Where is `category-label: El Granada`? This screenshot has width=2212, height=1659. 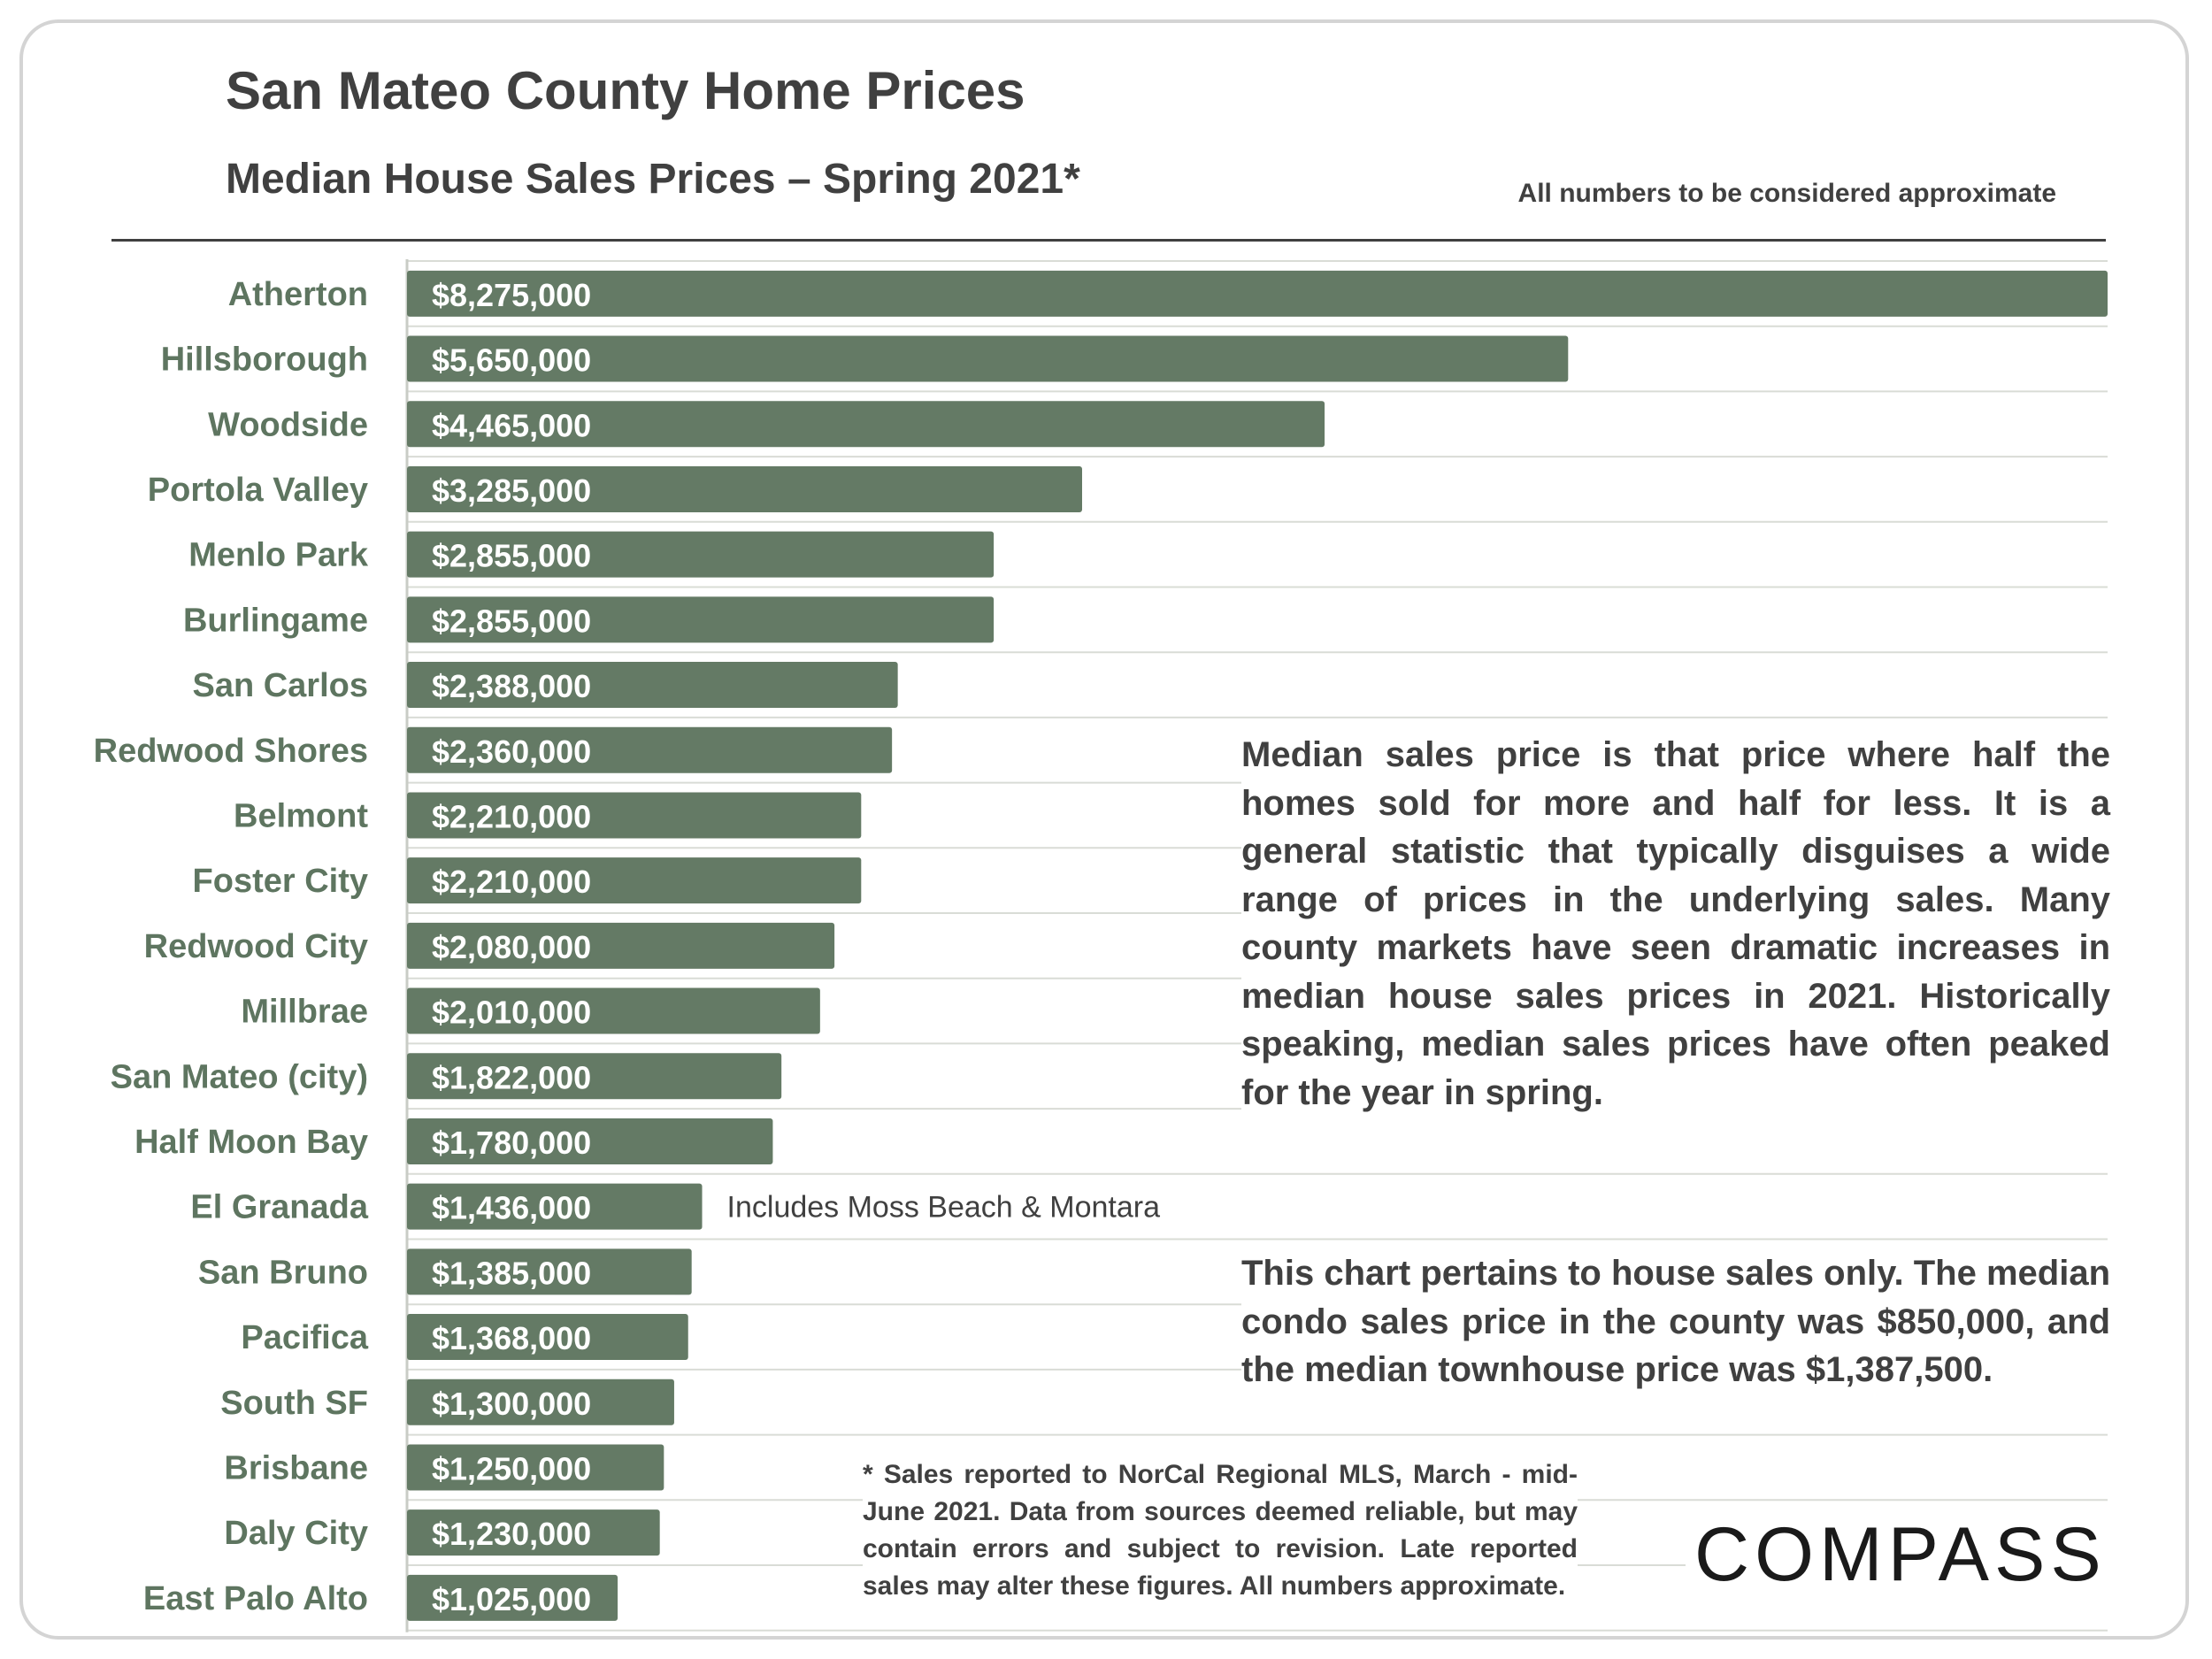
category-label: El Granada is located at coordinates (279, 1207).